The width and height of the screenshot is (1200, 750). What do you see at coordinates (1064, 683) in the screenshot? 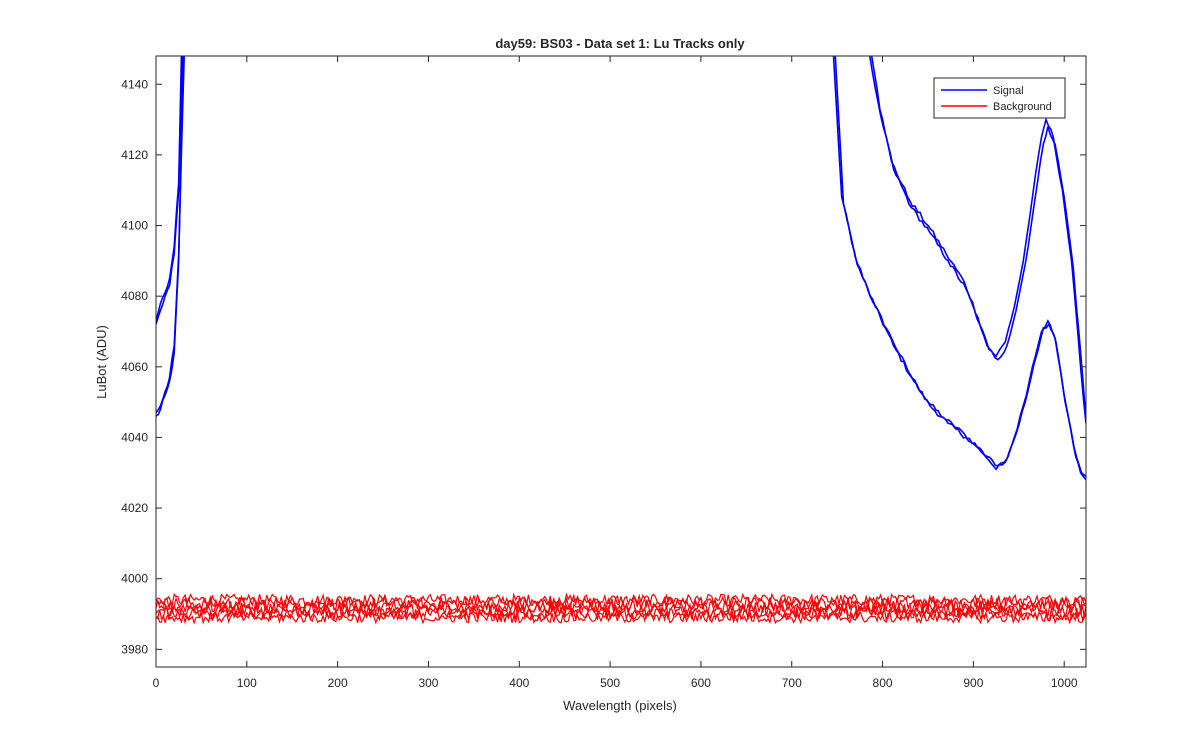
I see `x-tick-label: 1000` at bounding box center [1064, 683].